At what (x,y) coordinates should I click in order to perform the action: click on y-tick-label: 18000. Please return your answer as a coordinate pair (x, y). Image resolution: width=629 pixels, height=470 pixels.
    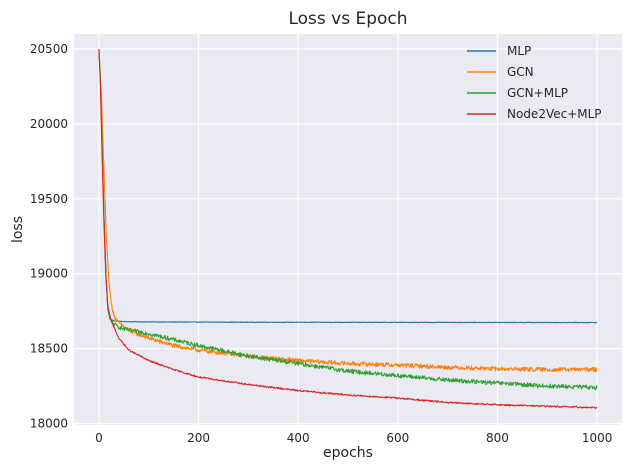
    Looking at the image, I should click on (49, 424).